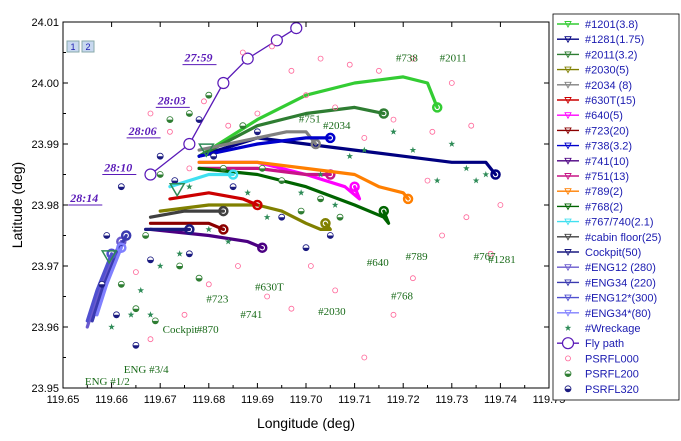 The image size is (681, 441). What do you see at coordinates (142, 131) in the screenshot?
I see `time-label: 28:06` at bounding box center [142, 131].